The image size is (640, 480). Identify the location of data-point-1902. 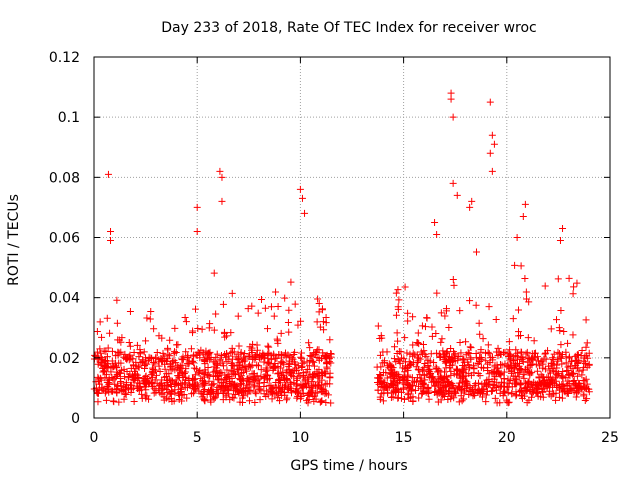
(323, 322).